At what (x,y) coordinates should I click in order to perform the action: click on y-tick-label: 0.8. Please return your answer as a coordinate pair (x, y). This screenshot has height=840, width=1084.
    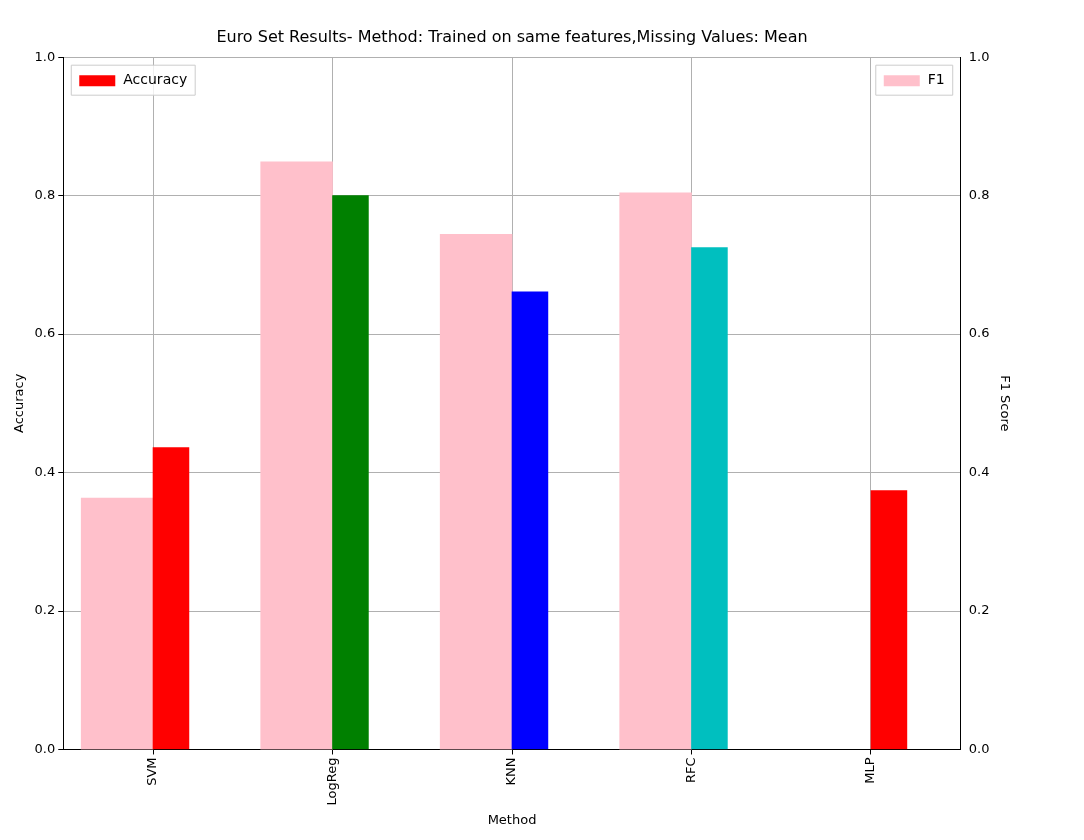
    Looking at the image, I should click on (45, 195).